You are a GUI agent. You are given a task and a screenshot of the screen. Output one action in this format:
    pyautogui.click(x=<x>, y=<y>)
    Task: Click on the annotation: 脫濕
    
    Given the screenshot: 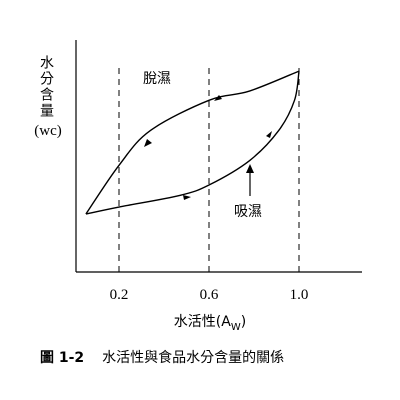 What is the action you would take?
    pyautogui.click(x=157, y=79)
    